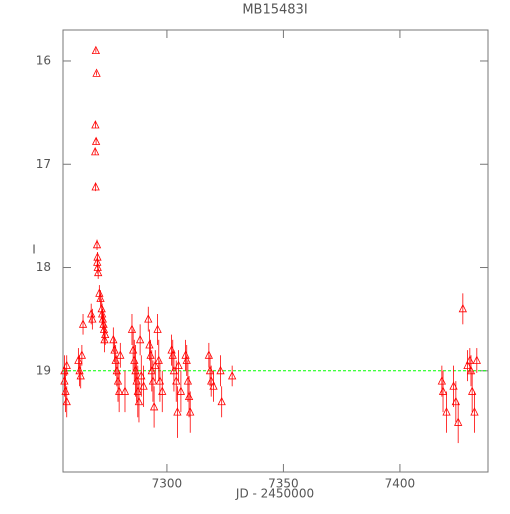 The height and width of the screenshot is (514, 510). I want to click on x-tick-label: 7350, so click(283, 484).